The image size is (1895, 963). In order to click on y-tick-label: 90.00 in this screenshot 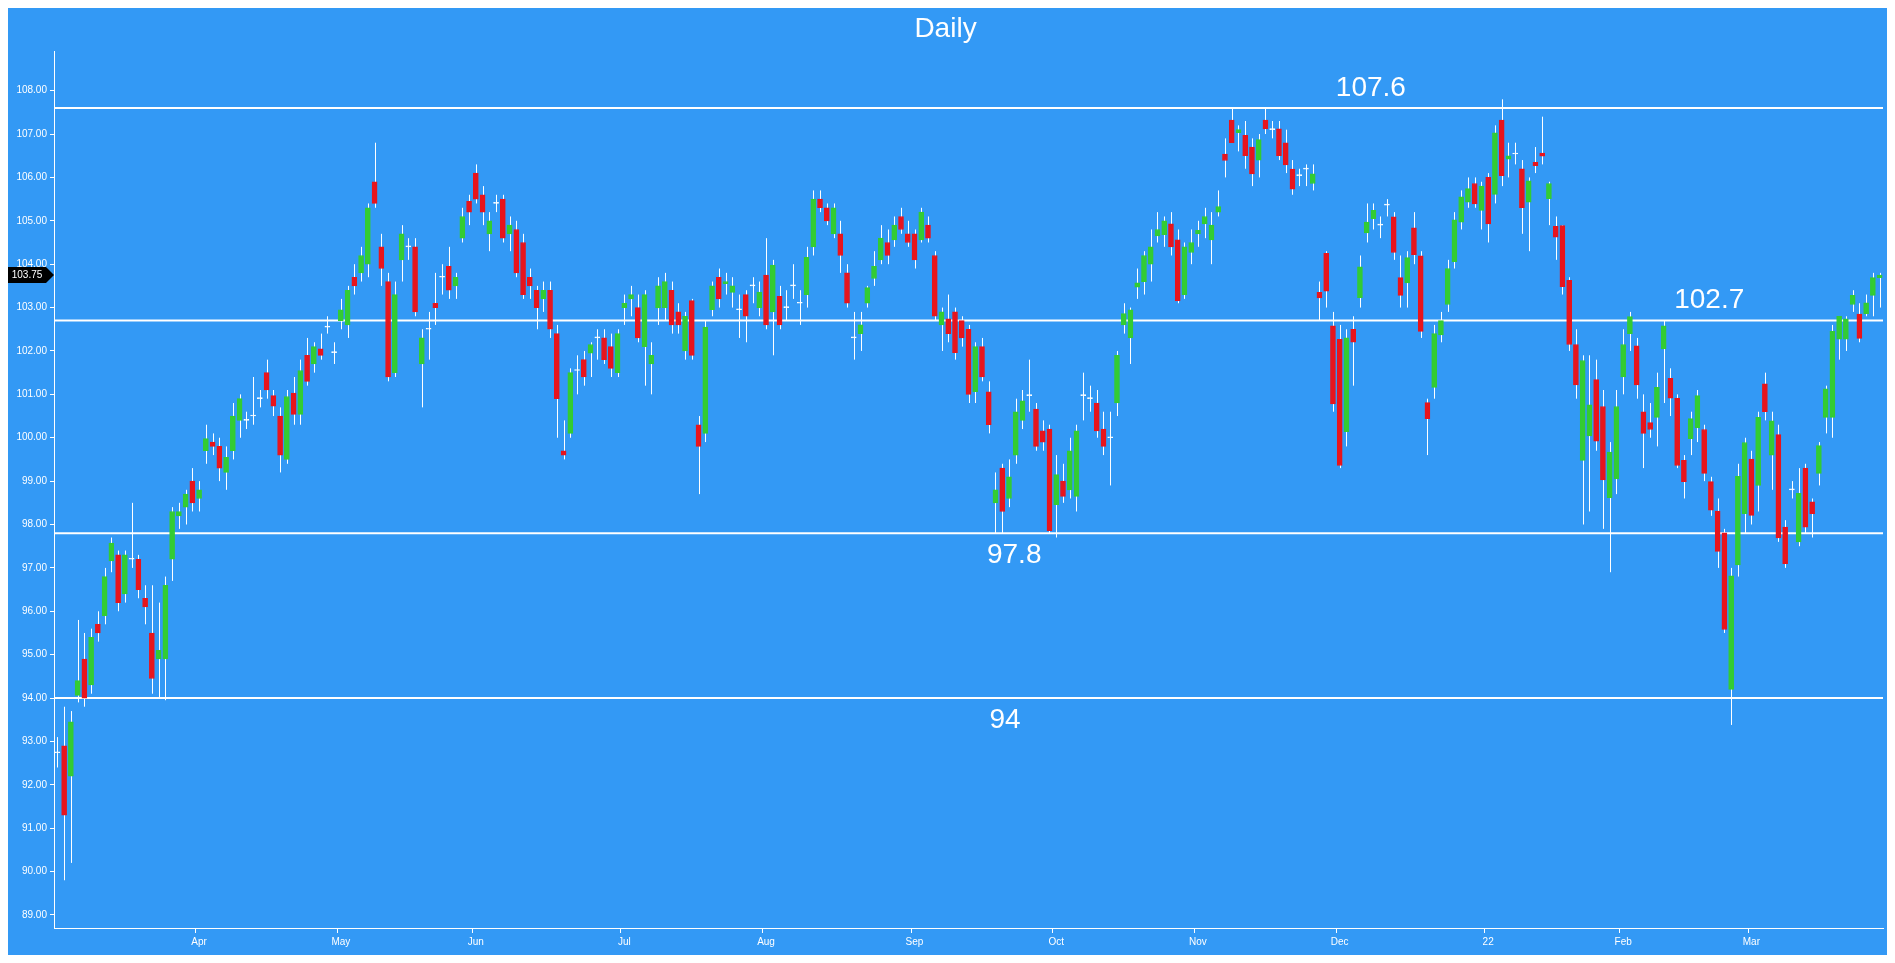, I will do `click(34, 871)`.